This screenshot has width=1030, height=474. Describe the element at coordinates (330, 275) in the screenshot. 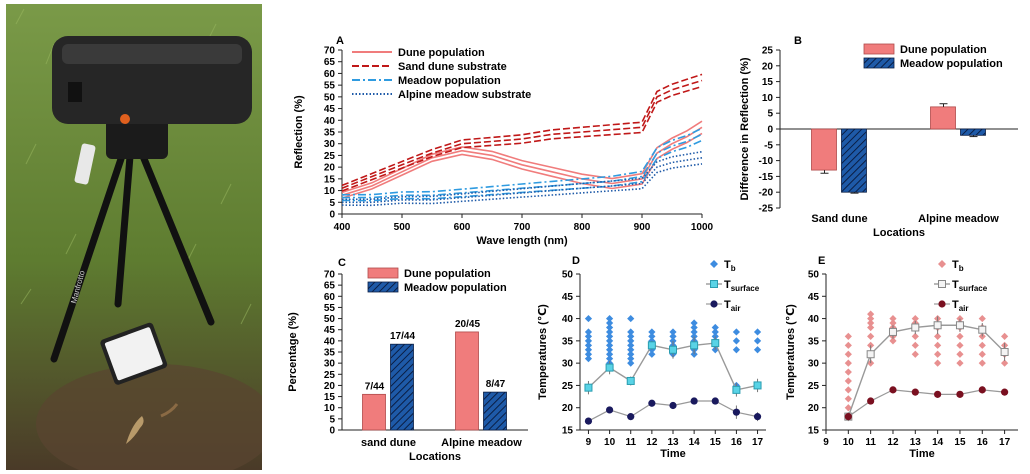

I see `y-tick-label: 70` at that location.